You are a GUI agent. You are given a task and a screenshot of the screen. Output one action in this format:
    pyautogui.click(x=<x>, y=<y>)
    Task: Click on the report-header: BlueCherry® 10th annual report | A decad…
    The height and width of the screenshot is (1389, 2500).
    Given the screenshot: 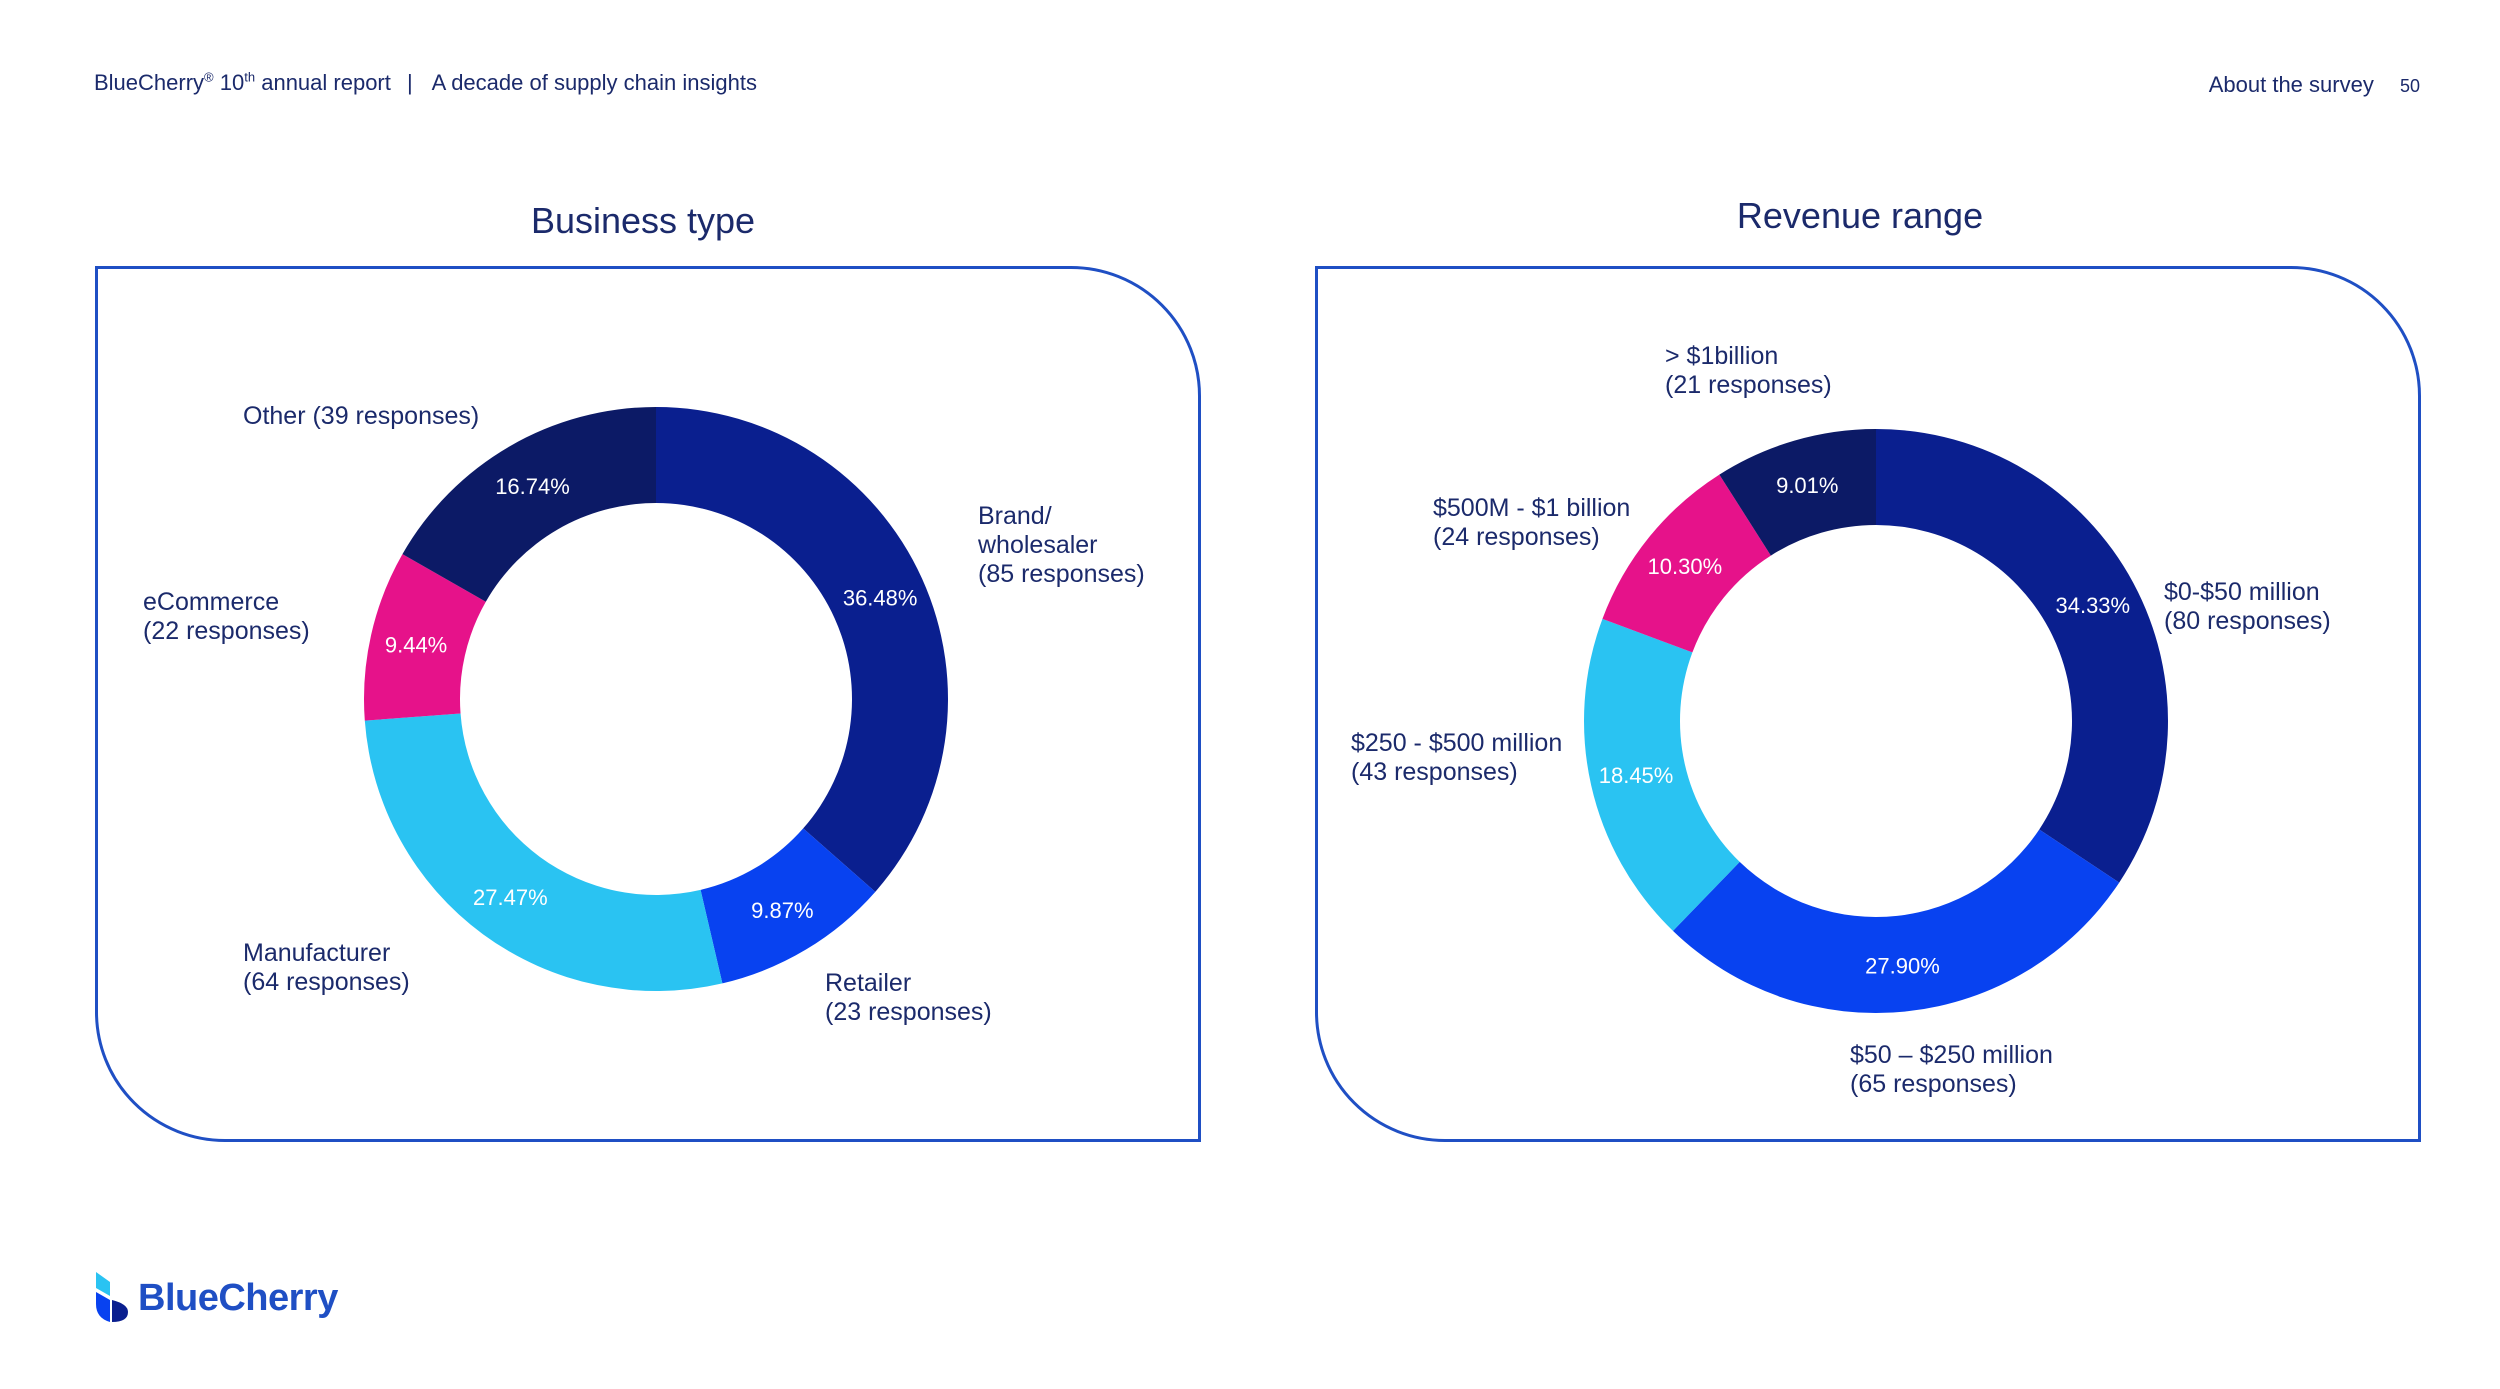 What is the action you would take?
    pyautogui.click(x=425, y=83)
    